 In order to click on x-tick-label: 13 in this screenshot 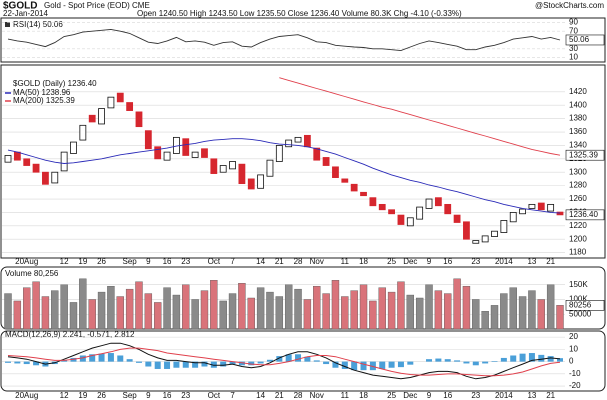, I will do `click(531, 261)`.